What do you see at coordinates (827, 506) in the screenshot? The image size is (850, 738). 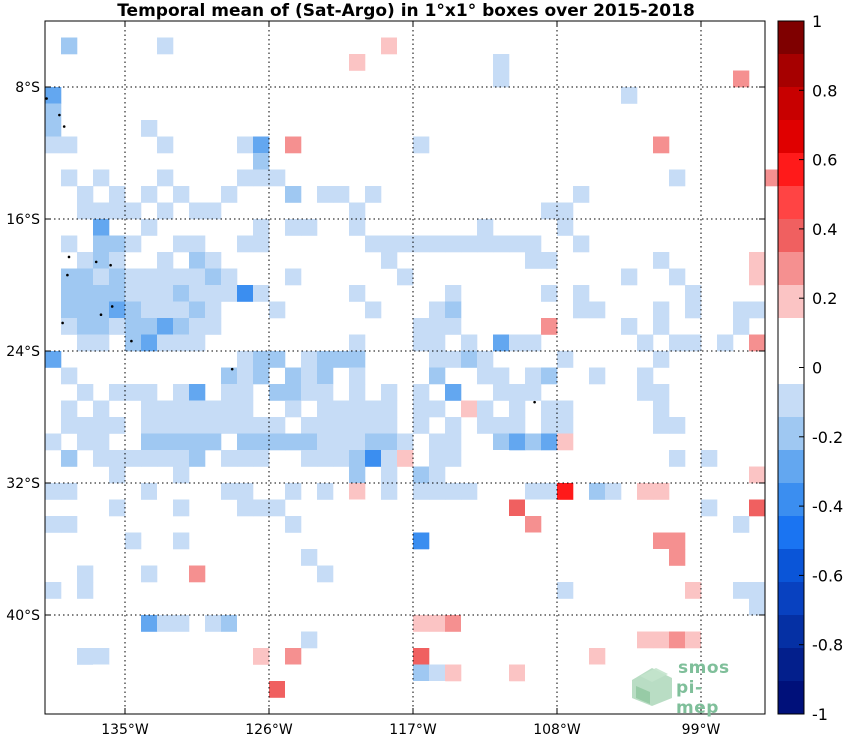 I see `colorbar-tick-label: -0.4` at bounding box center [827, 506].